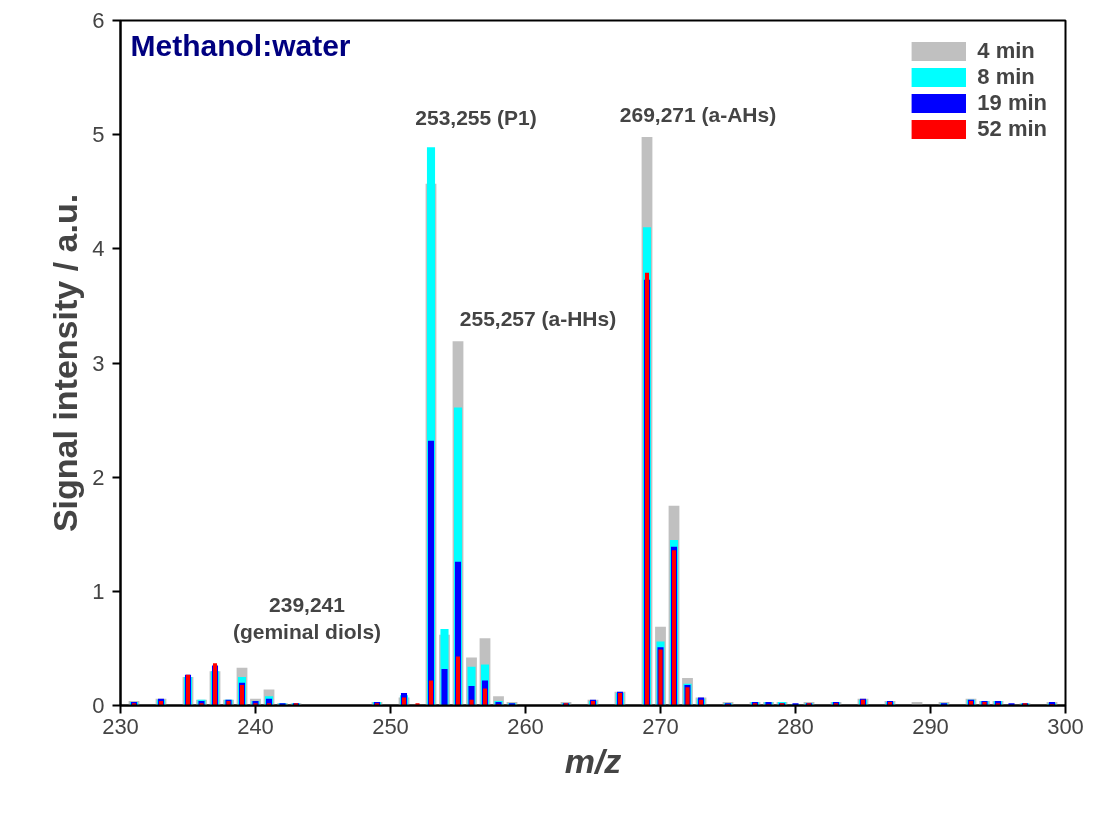  I want to click on x-tick-label: 300, so click(1065, 726).